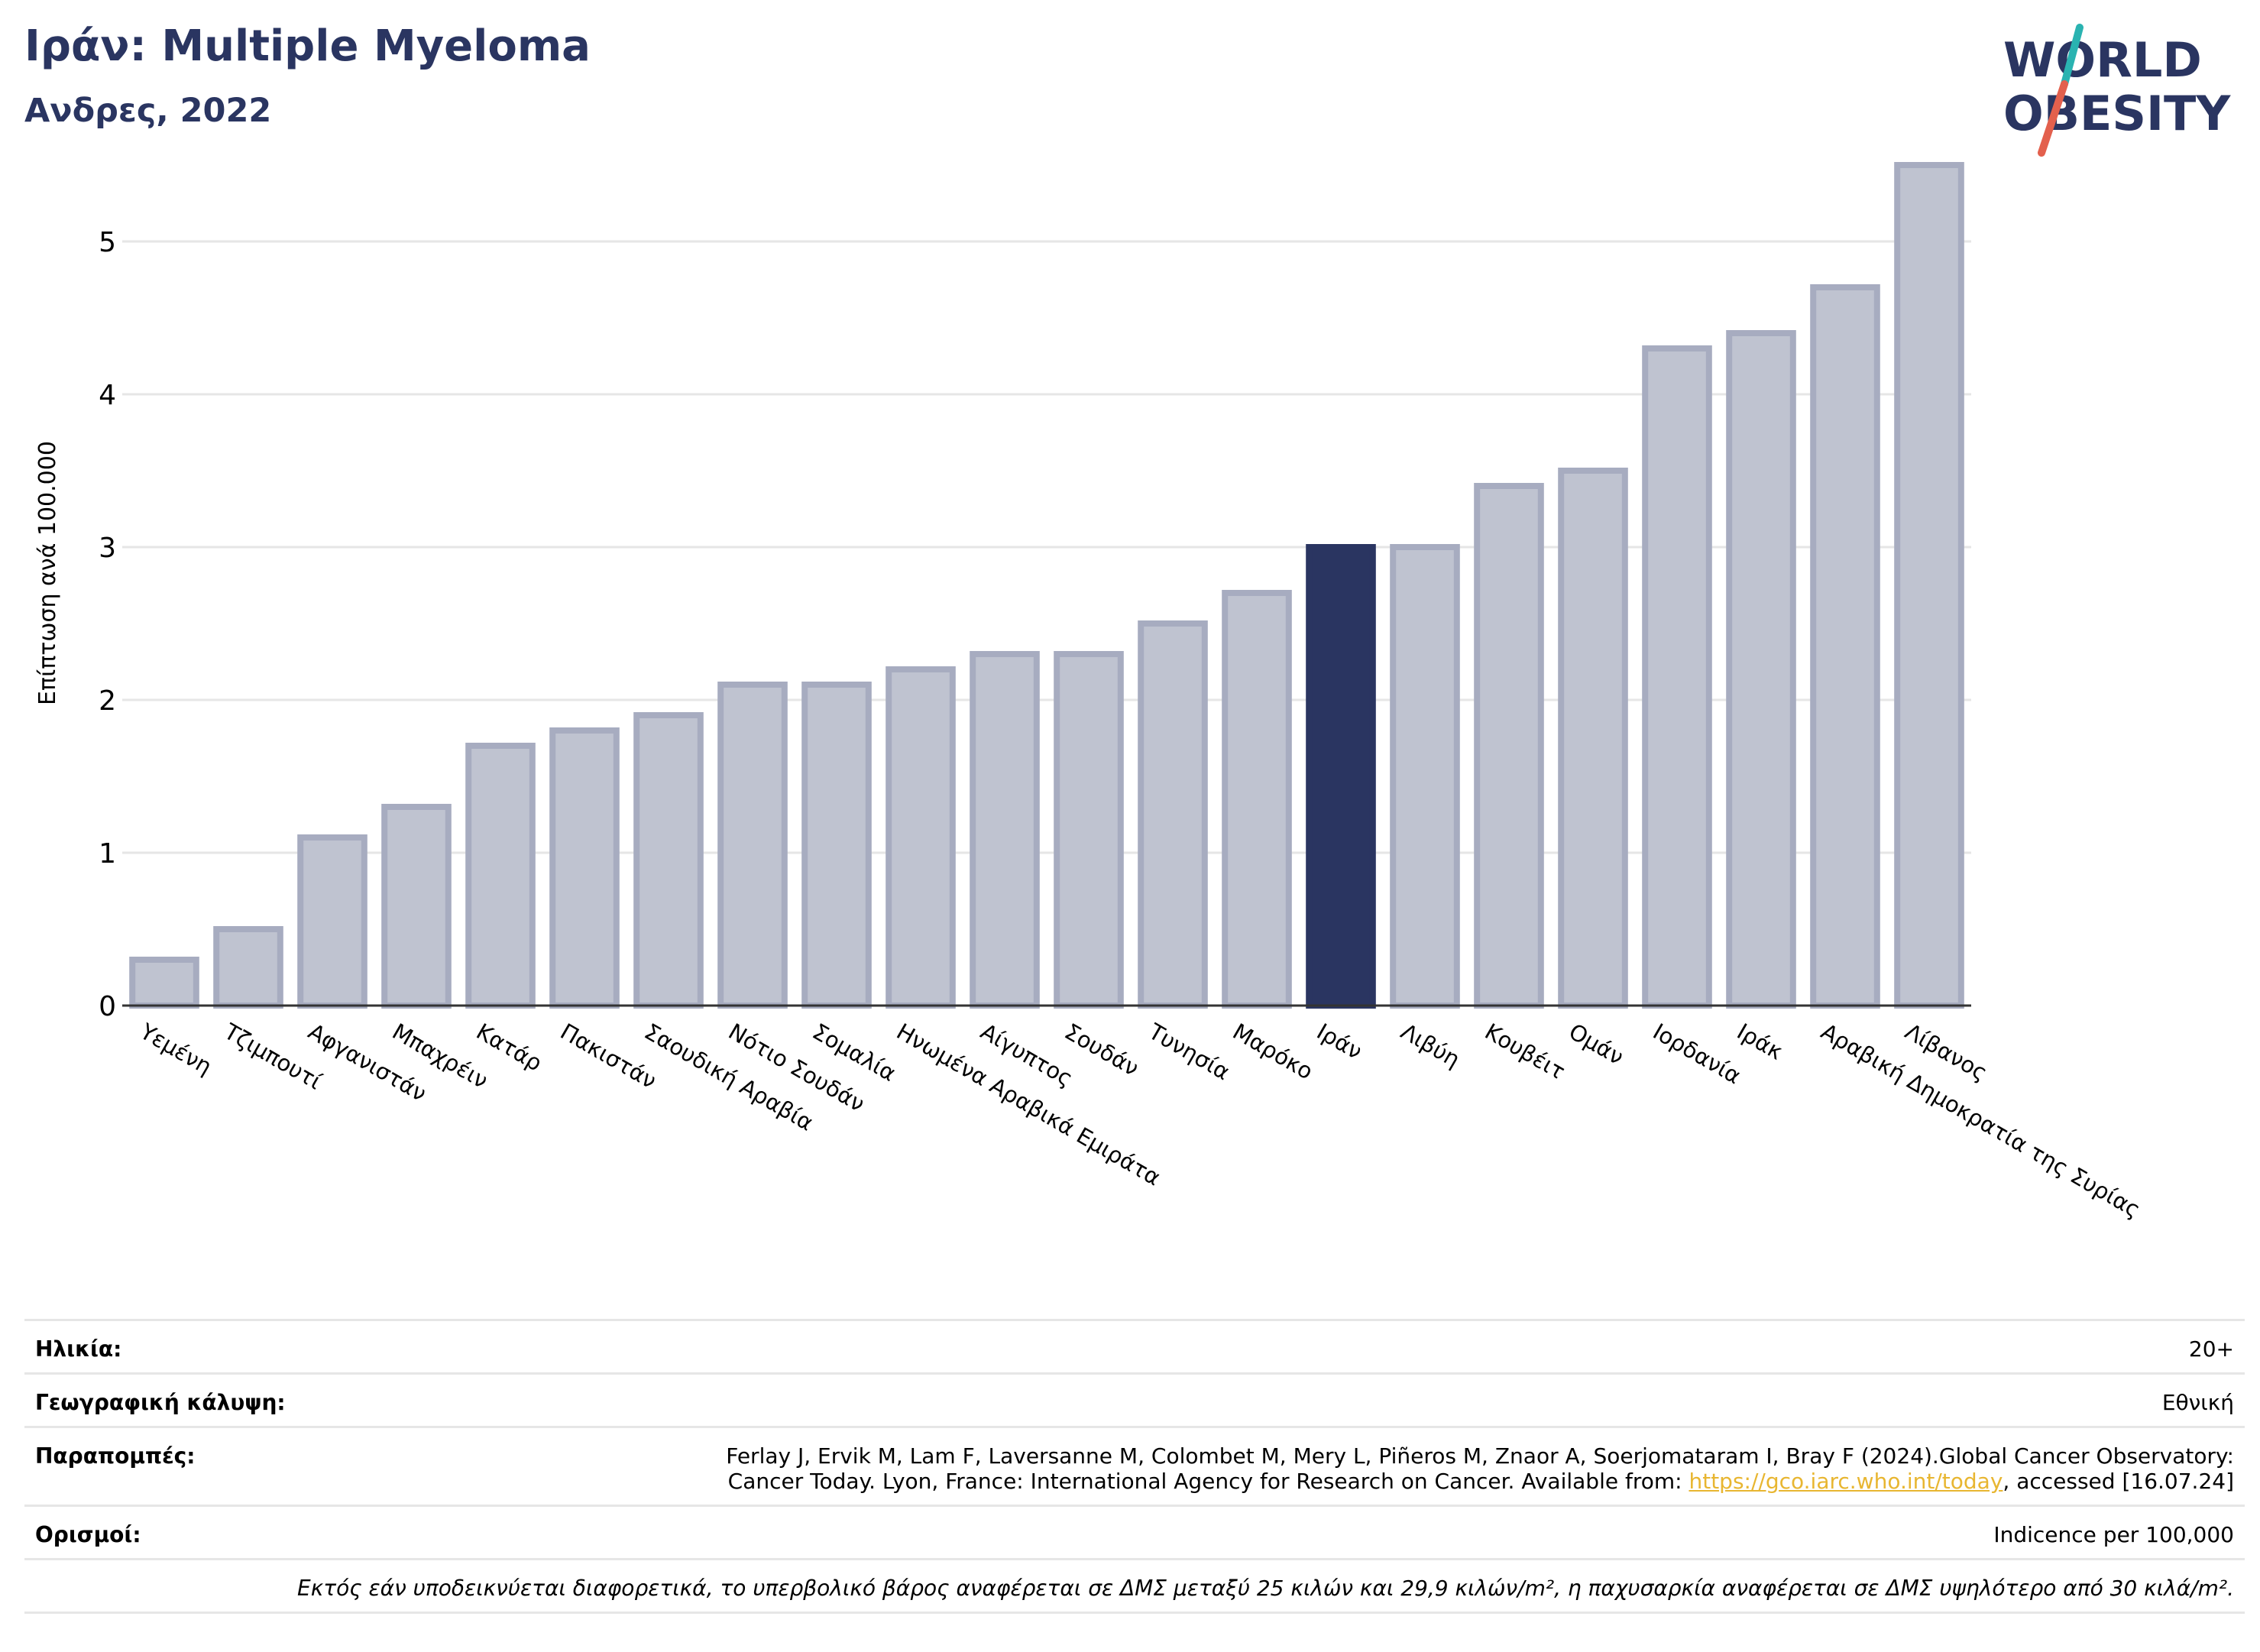 The width and height of the screenshot is (2260, 1652). Describe the element at coordinates (1596, 1045) in the screenshot. I see `x-tick-label: Ομάν` at that location.